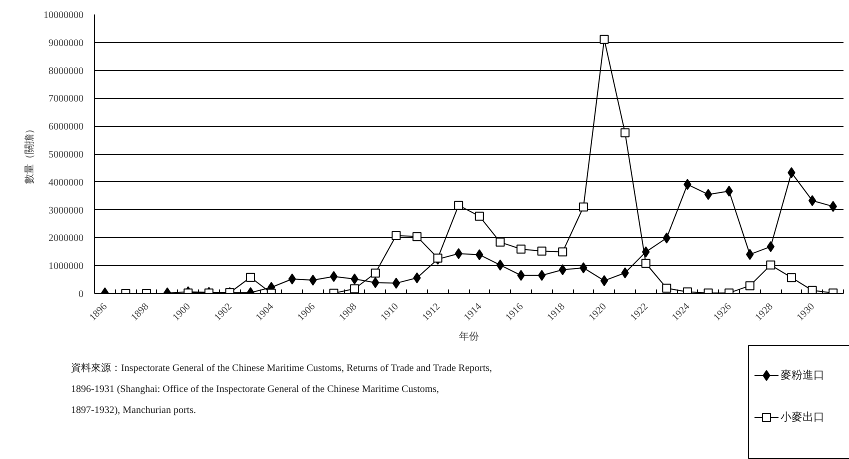 Image resolution: width=849 pixels, height=459 pixels. What do you see at coordinates (81, 294) in the screenshot?
I see `y-tick-label: 0` at bounding box center [81, 294].